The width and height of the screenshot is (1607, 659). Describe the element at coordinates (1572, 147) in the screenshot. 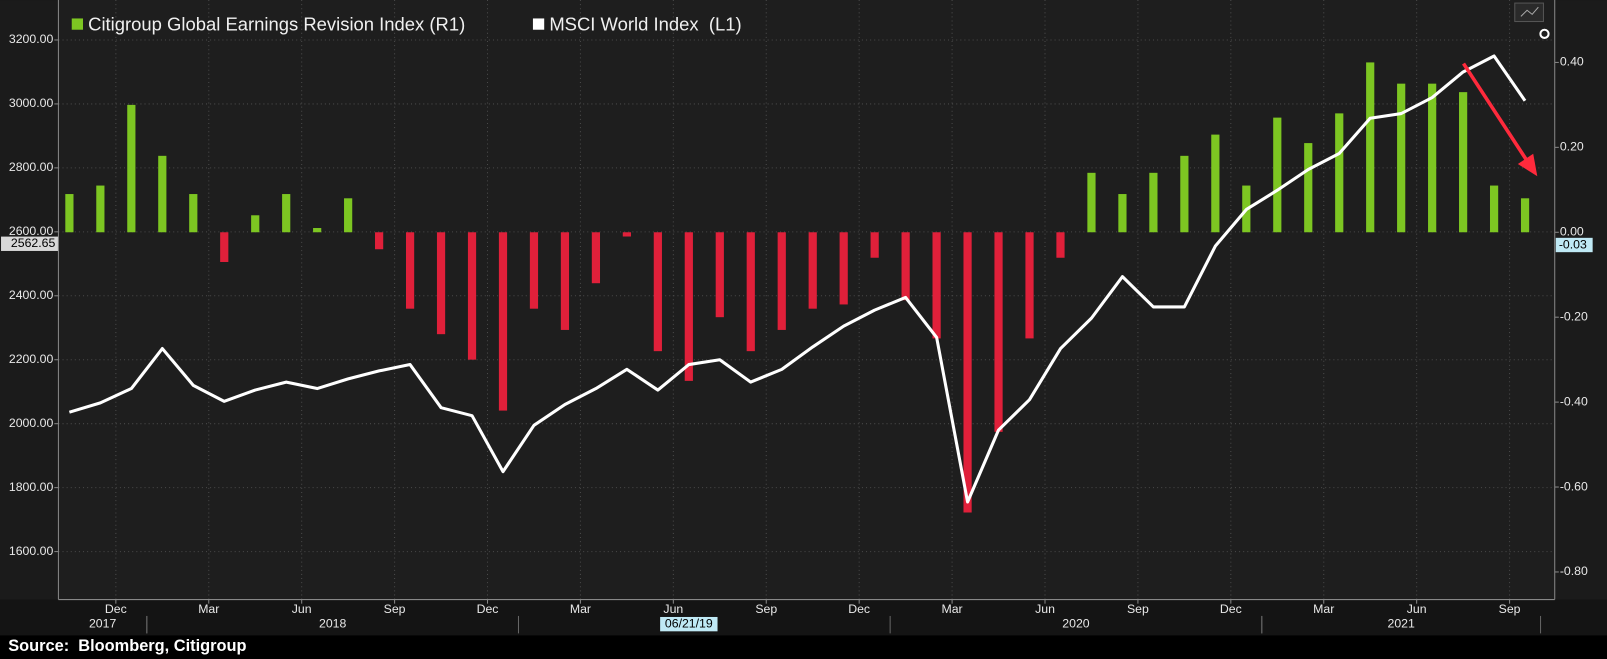

I see `y2-tick-label: 0.20` at that location.